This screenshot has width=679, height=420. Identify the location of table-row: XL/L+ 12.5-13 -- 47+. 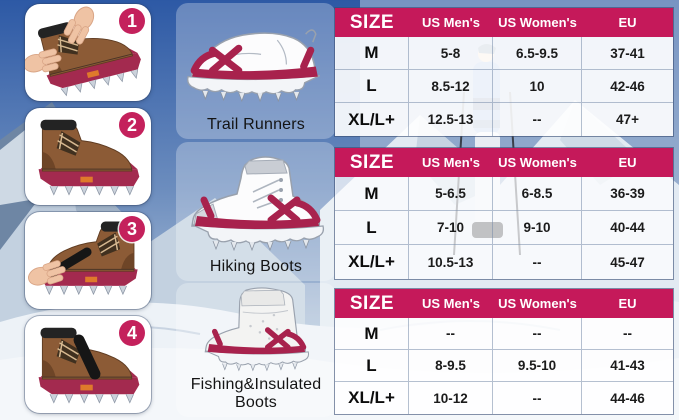
(504, 119).